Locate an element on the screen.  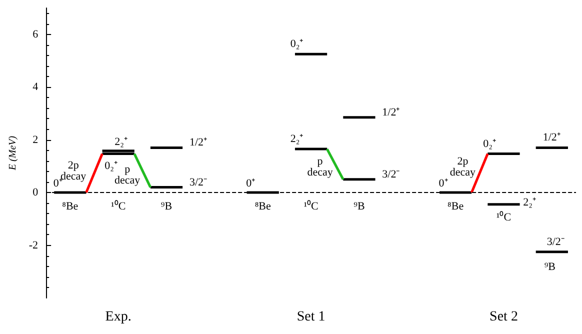
y-tick-label: 4 is located at coordinates (35, 87).